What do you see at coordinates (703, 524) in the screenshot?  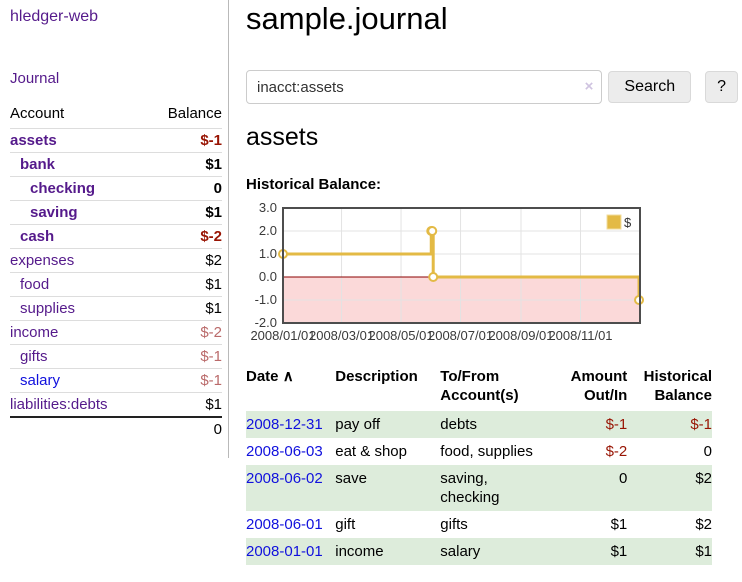 I see `transaction-balance: $2` at bounding box center [703, 524].